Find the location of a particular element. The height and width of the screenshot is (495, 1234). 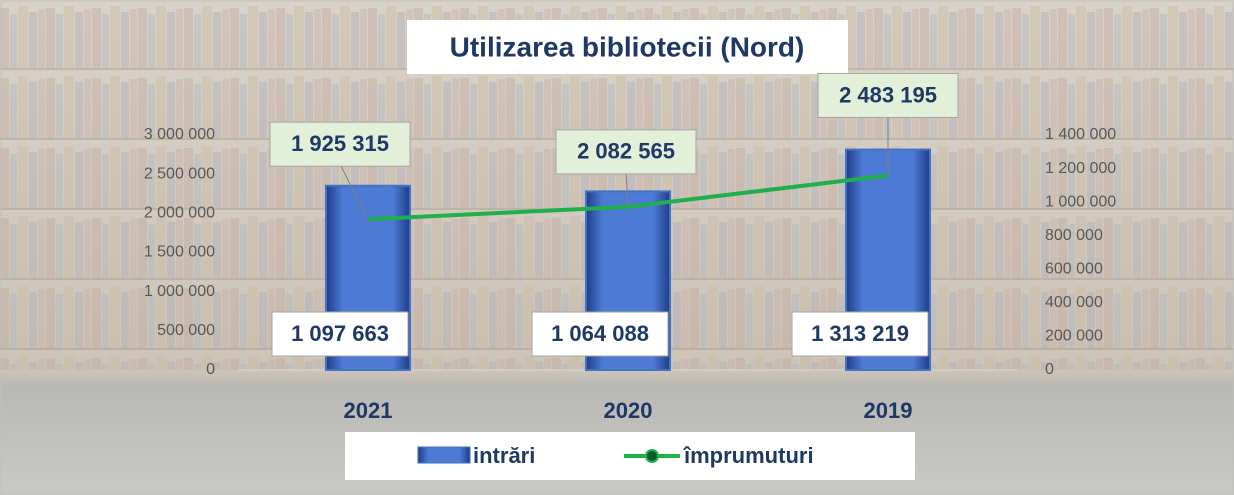

line-value-label: 1 925 315 is located at coordinates (340, 143).